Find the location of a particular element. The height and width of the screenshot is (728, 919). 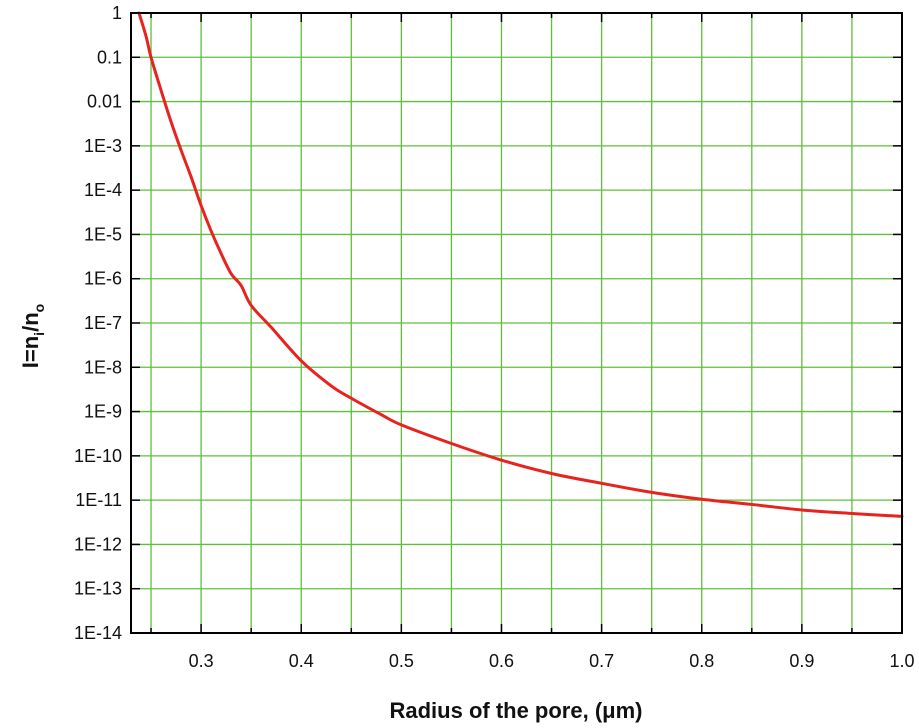

x-tick-label: 0.9 is located at coordinates (801, 661).